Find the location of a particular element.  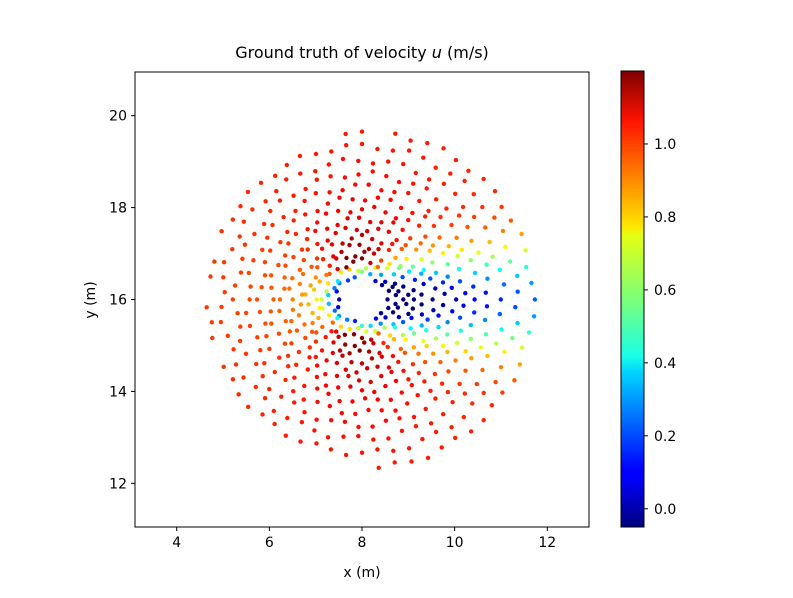

colorbar-axis: 0.0 0.2 0.4 0.6 0.8 1.0 is located at coordinates (660, 327).